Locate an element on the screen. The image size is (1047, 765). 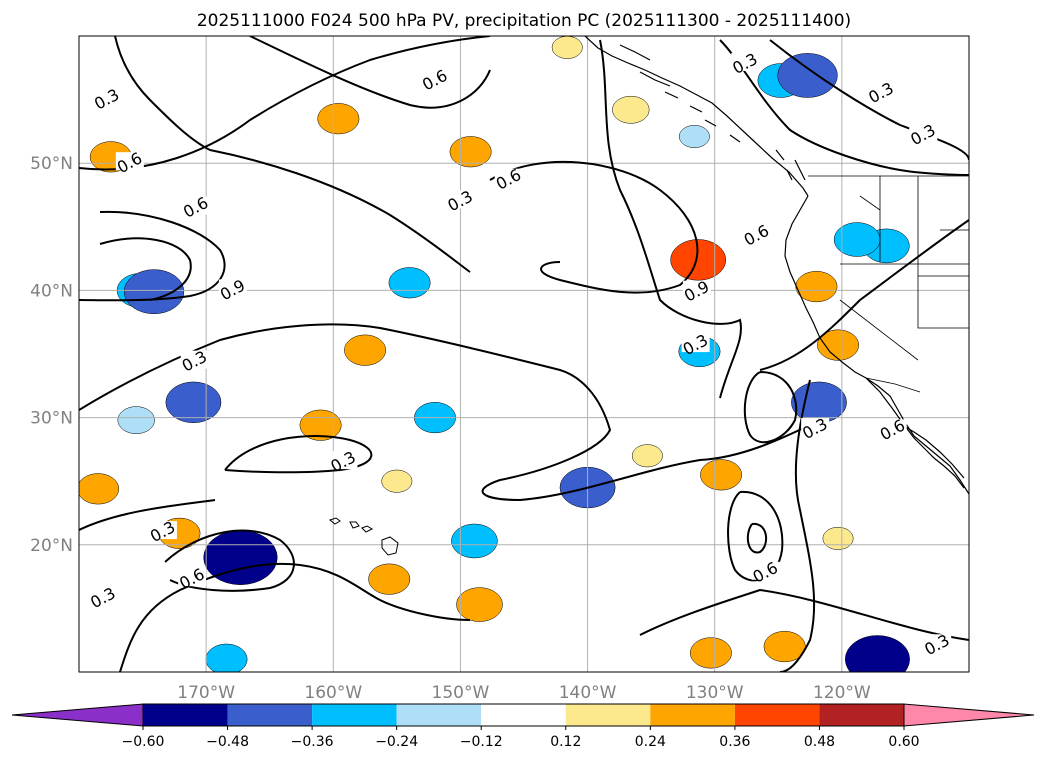
lon-tick-label: 160°W is located at coordinates (333, 693).